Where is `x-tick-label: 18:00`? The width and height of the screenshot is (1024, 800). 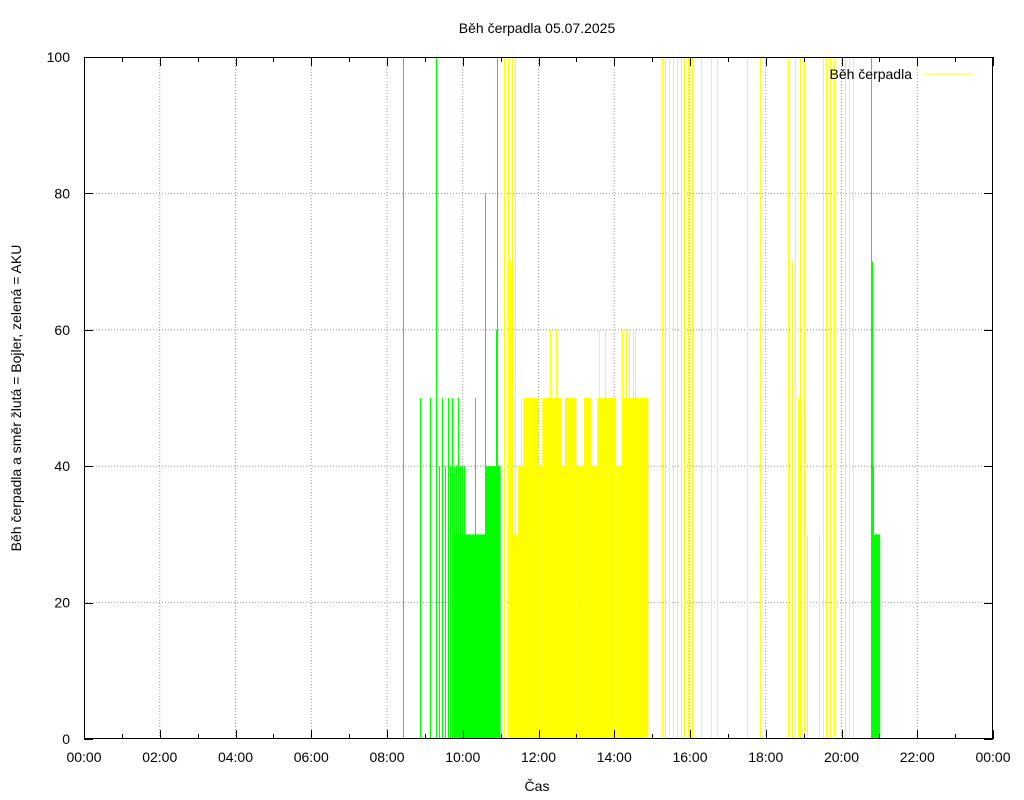 x-tick-label: 18:00 is located at coordinates (765, 757).